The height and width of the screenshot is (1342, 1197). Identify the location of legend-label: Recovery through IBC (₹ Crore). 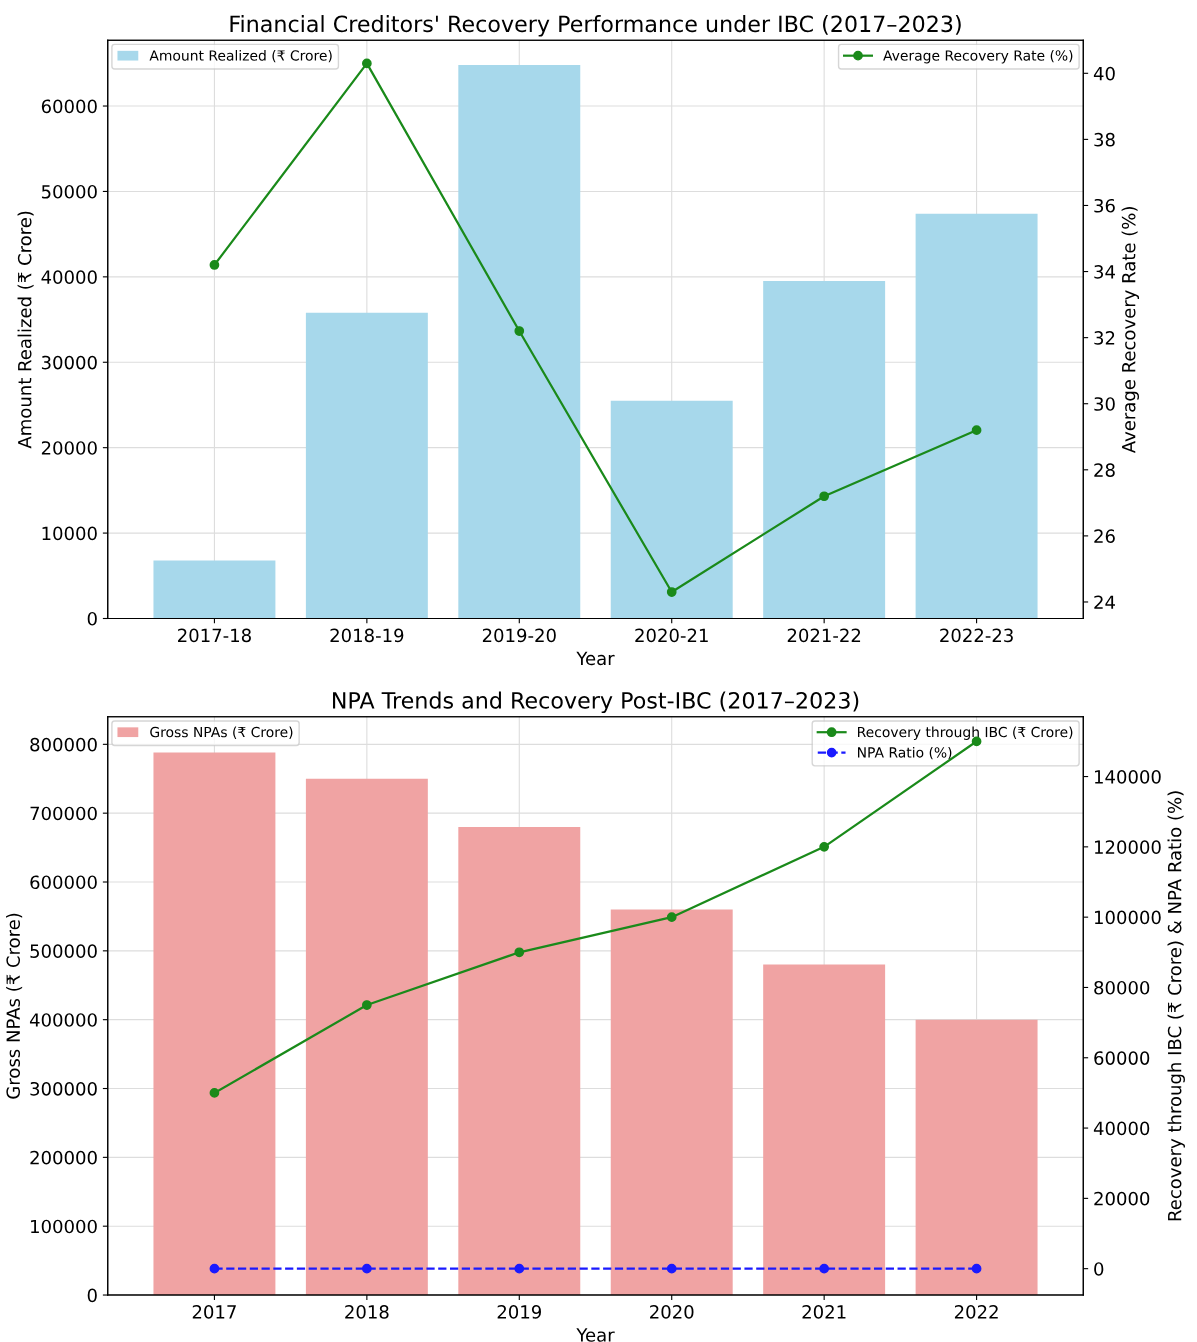
(965, 733).